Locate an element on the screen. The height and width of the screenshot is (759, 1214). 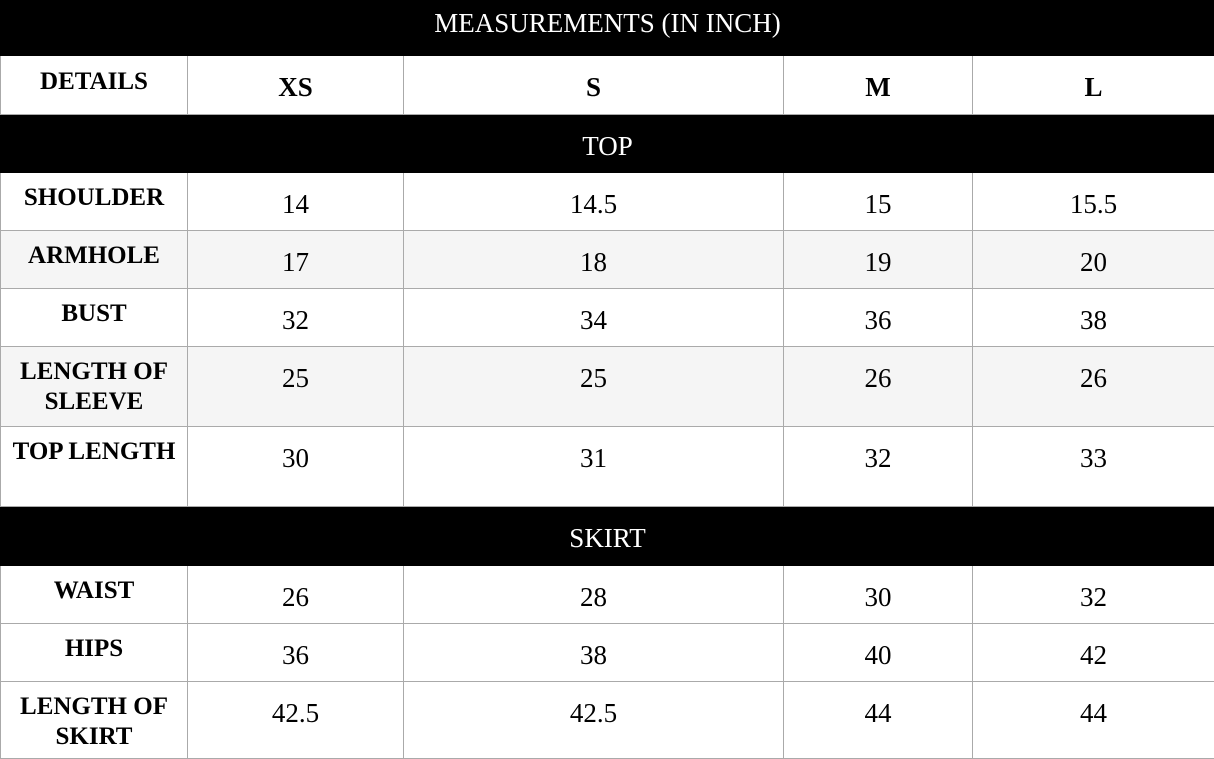
row-label: LENGTH OF SKIRT is located at coordinates (94, 720).